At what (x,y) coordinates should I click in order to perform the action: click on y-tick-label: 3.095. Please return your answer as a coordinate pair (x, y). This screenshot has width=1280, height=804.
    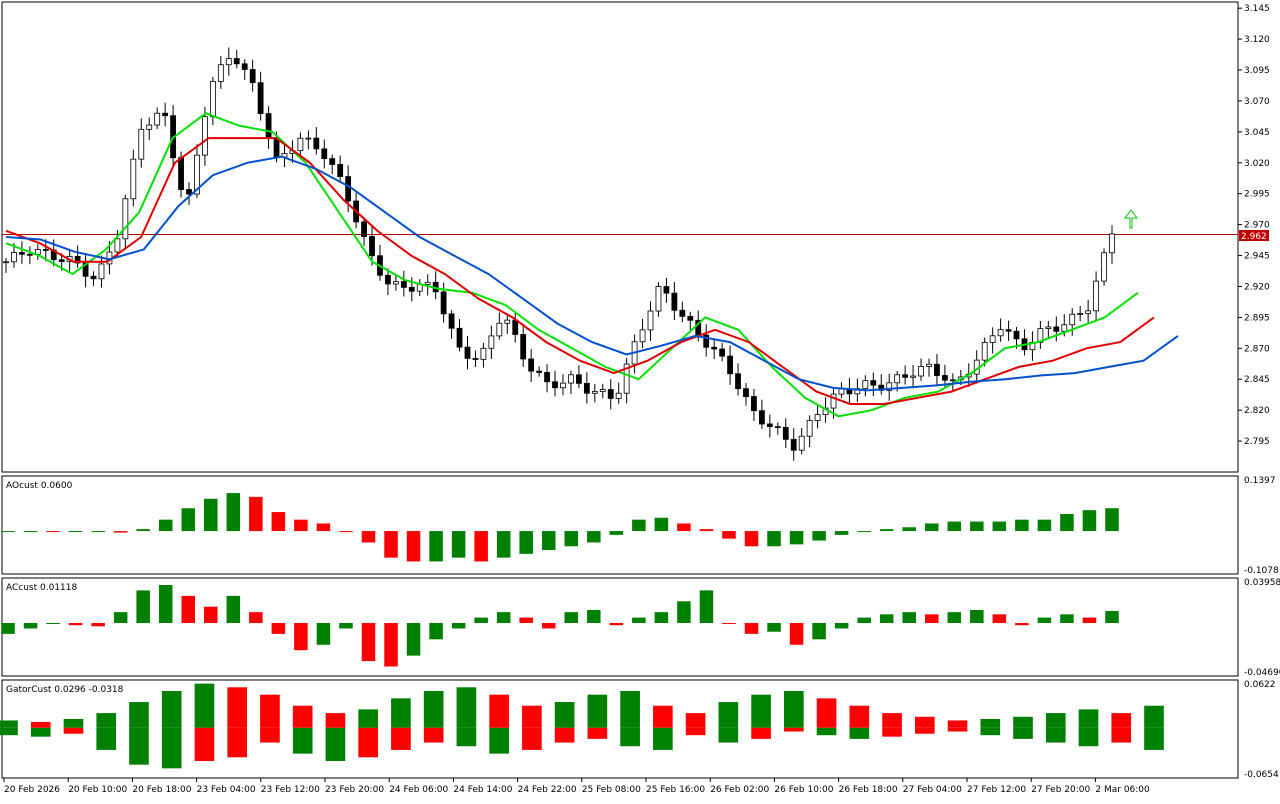
    Looking at the image, I should click on (1257, 71).